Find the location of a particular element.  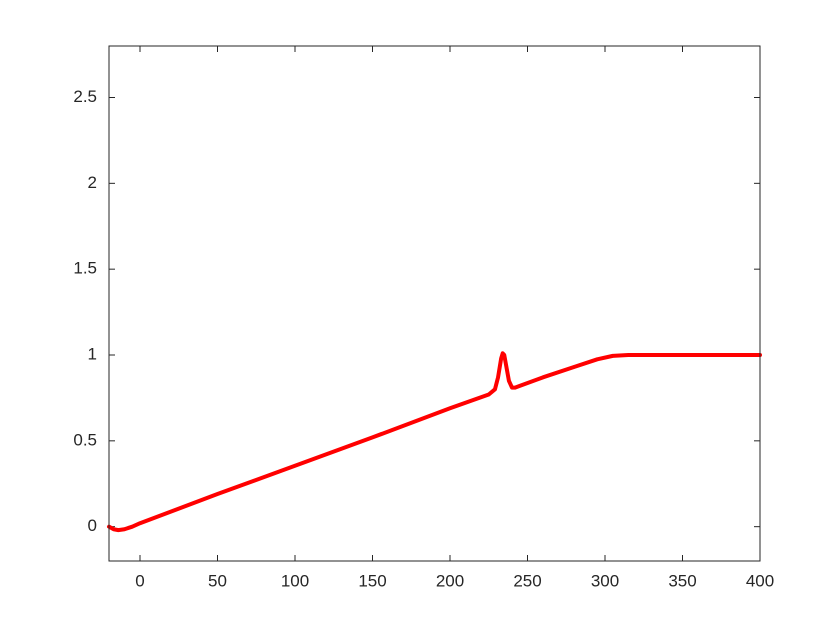

x-tick-label: 0 is located at coordinates (139, 580).